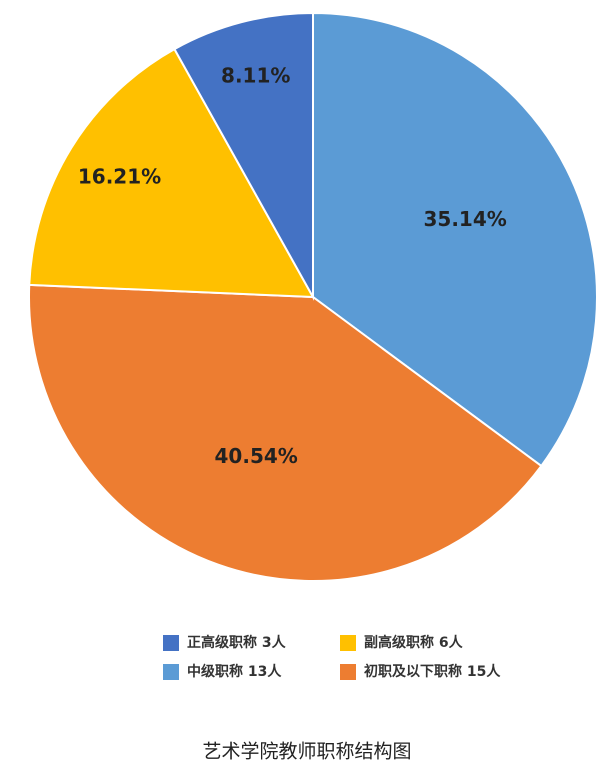 This screenshot has height=780, width=614. Describe the element at coordinates (243, 156) in the screenshot. I see `pie-slice` at that location.